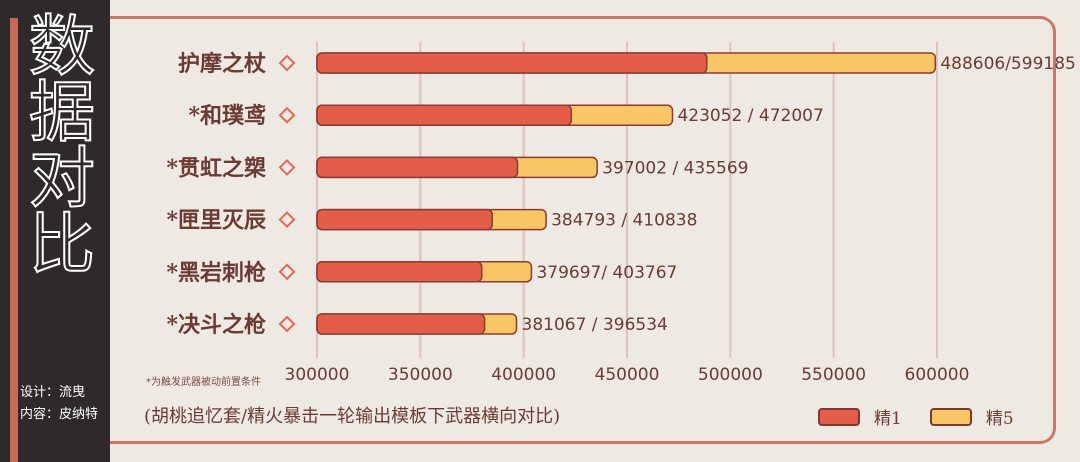 The height and width of the screenshot is (462, 1080). I want to click on legend-swatch-r1, so click(839, 416).